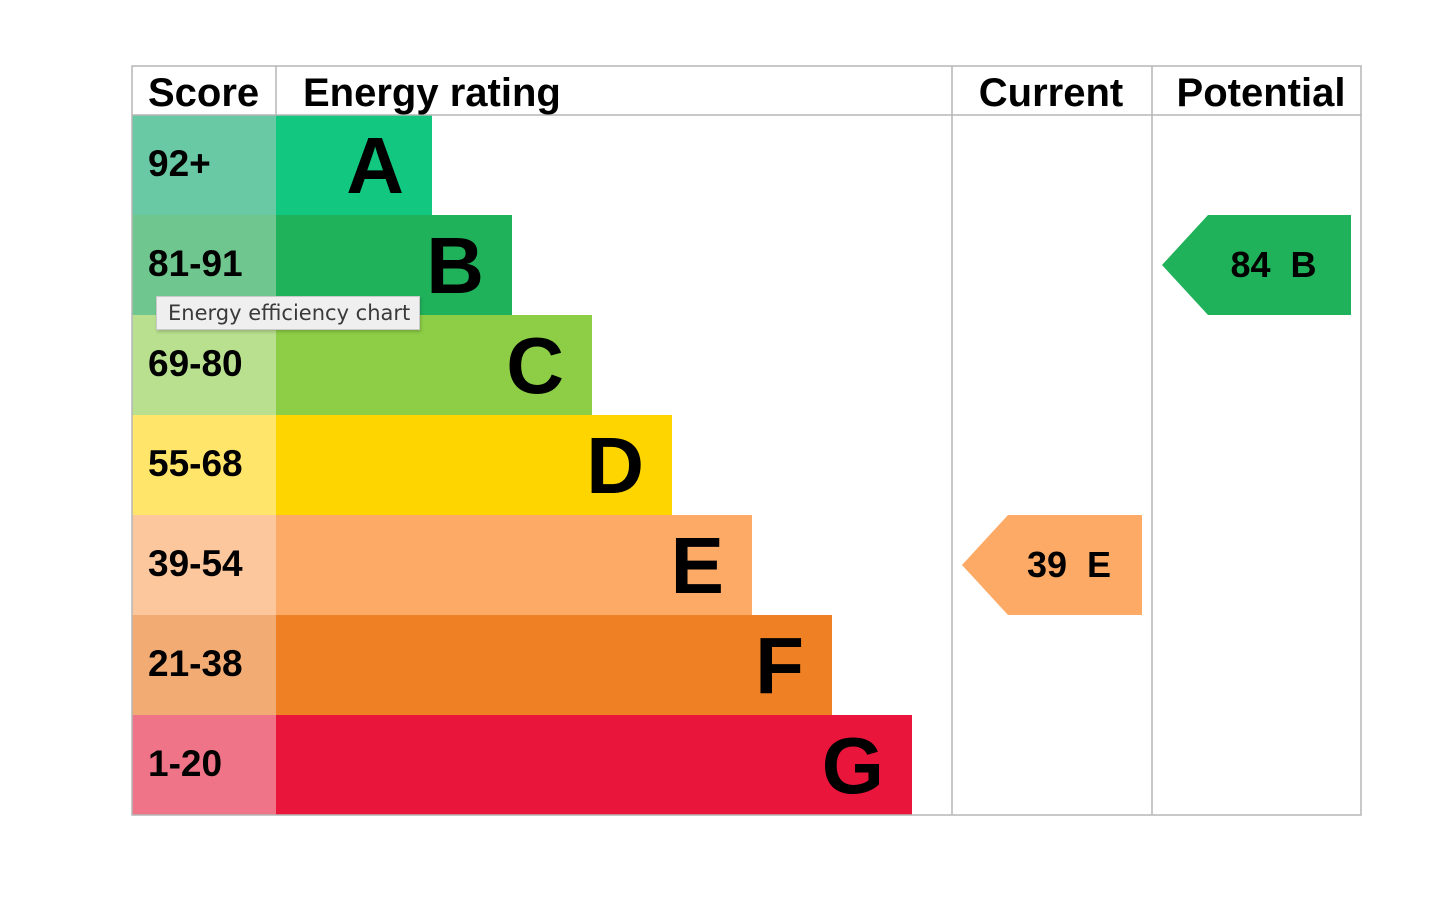 The image size is (1435, 897). I want to click on score-cell-g, so click(204, 765).